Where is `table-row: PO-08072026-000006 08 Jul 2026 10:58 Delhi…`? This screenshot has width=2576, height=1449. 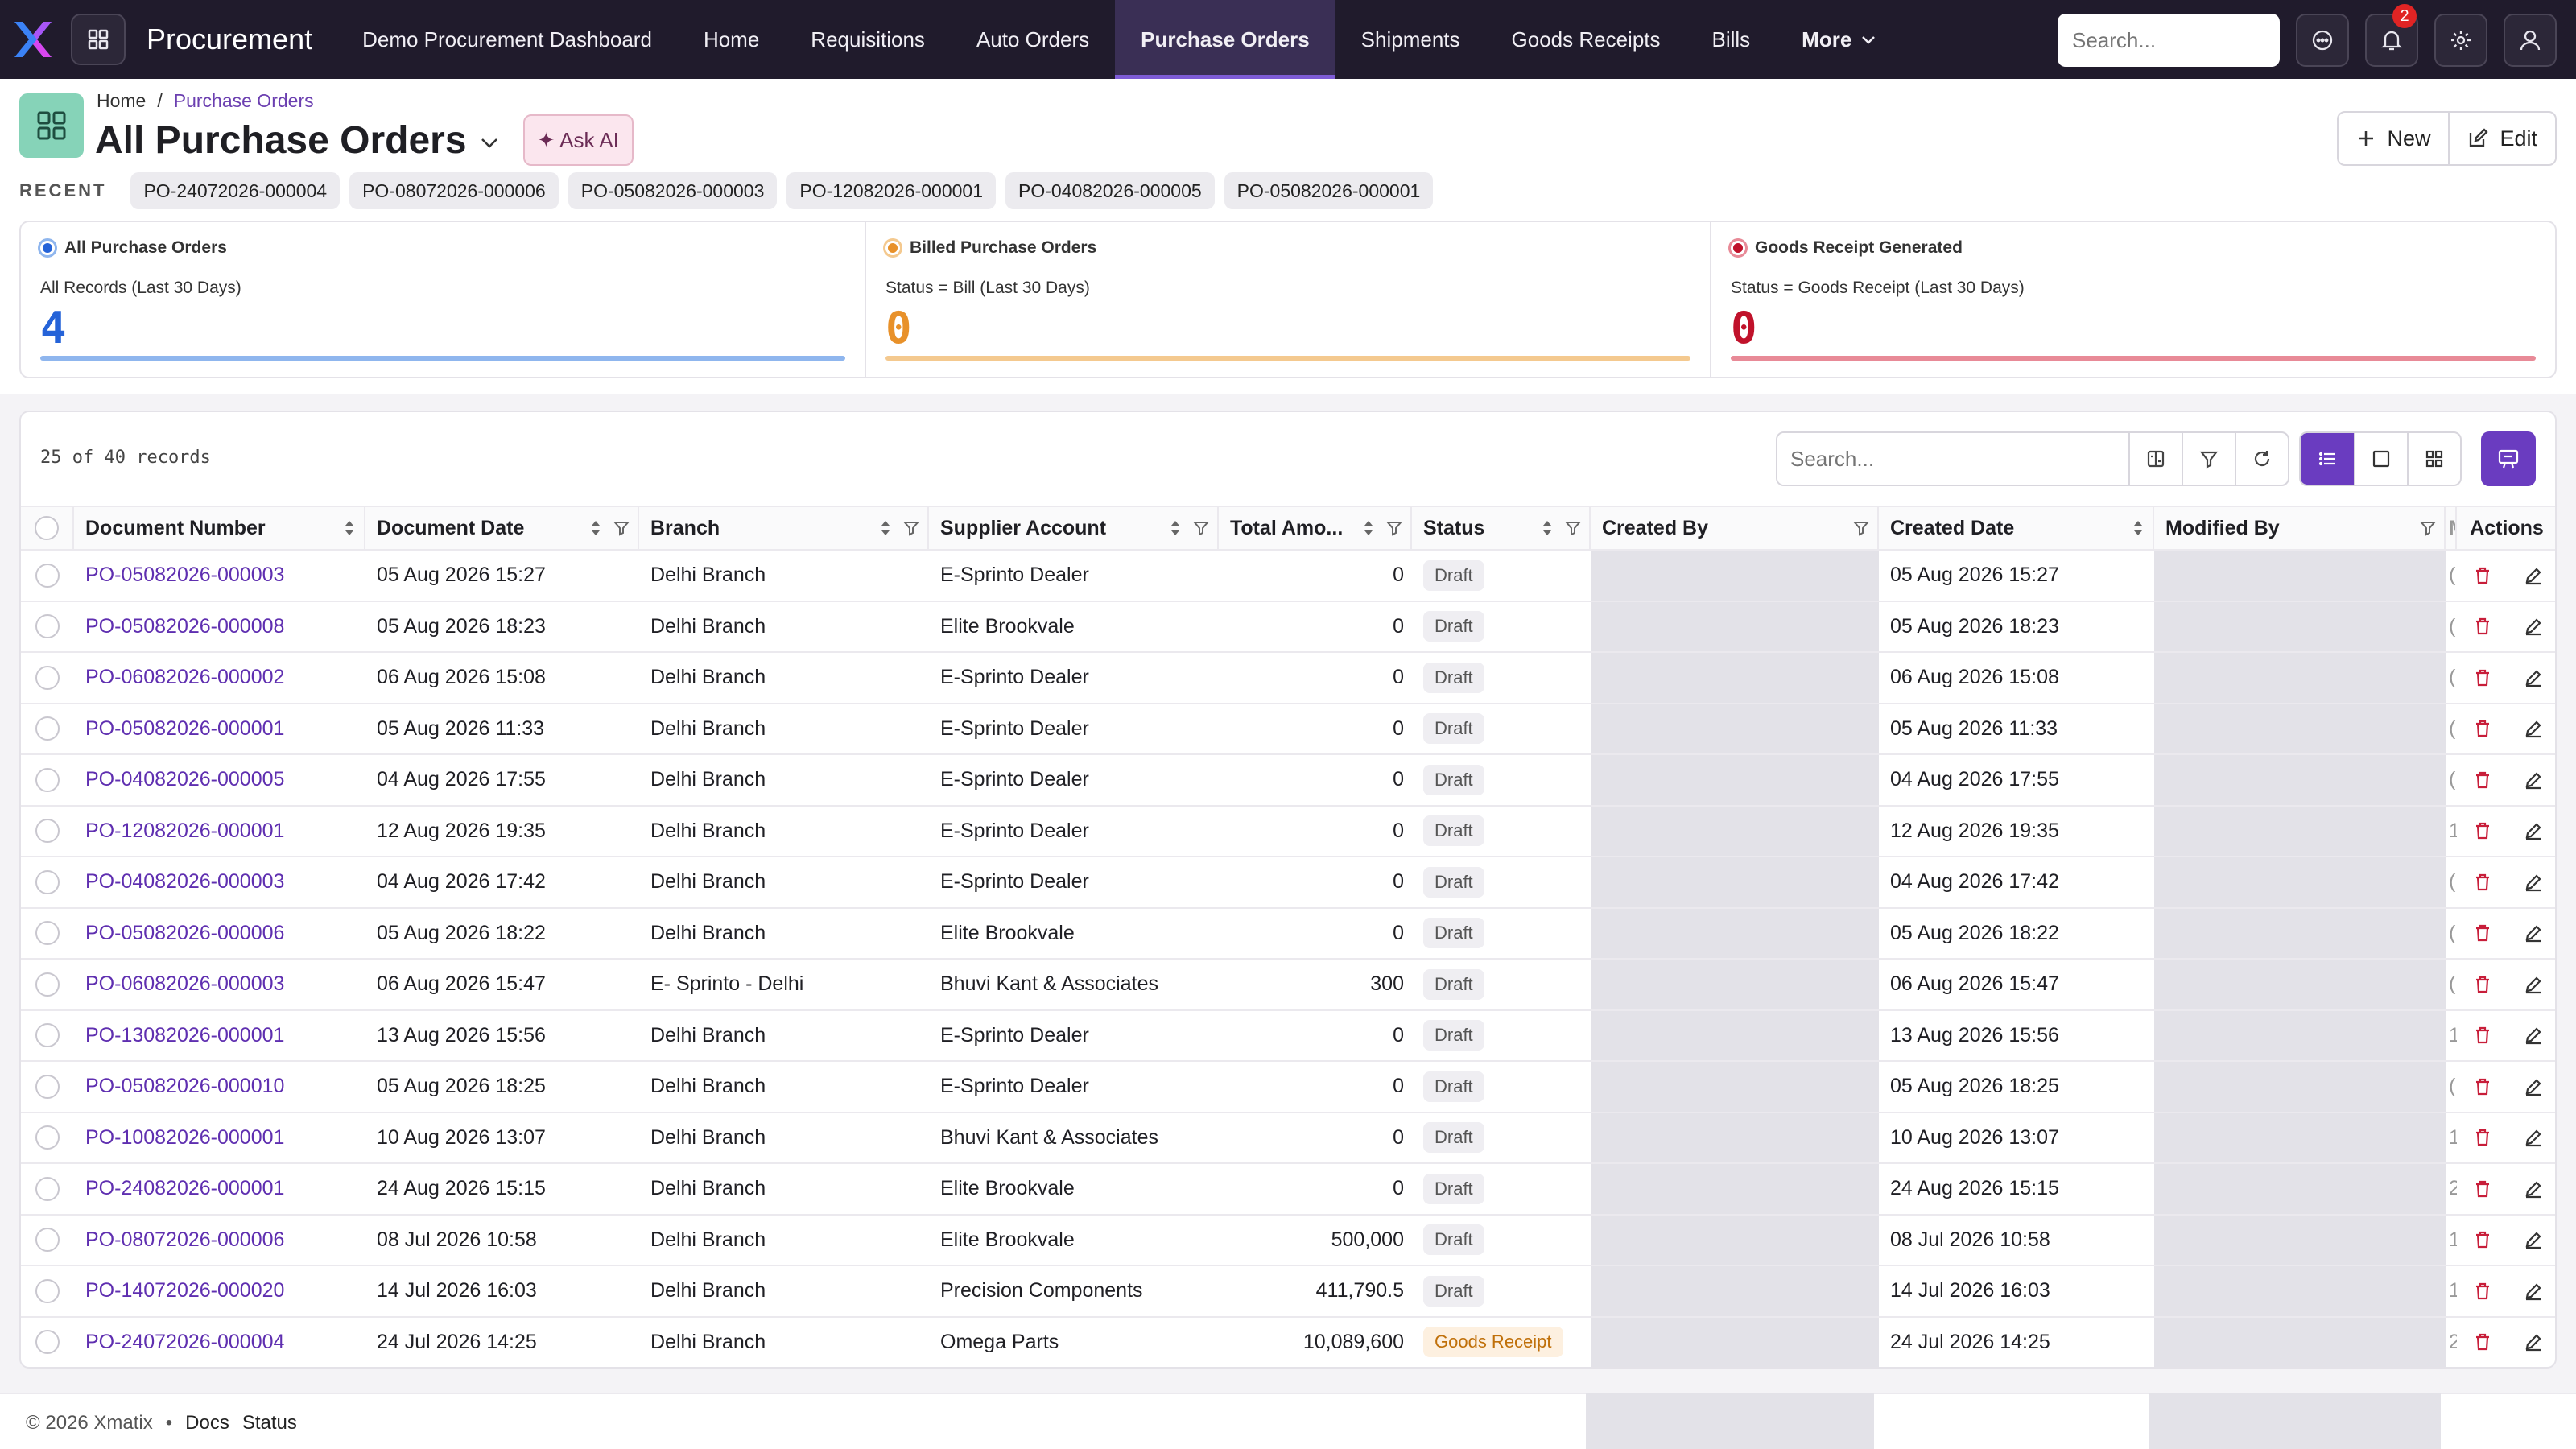 table-row: PO-08072026-000006 08 Jul 2026 10:58 Delhi… is located at coordinates (1288, 1240).